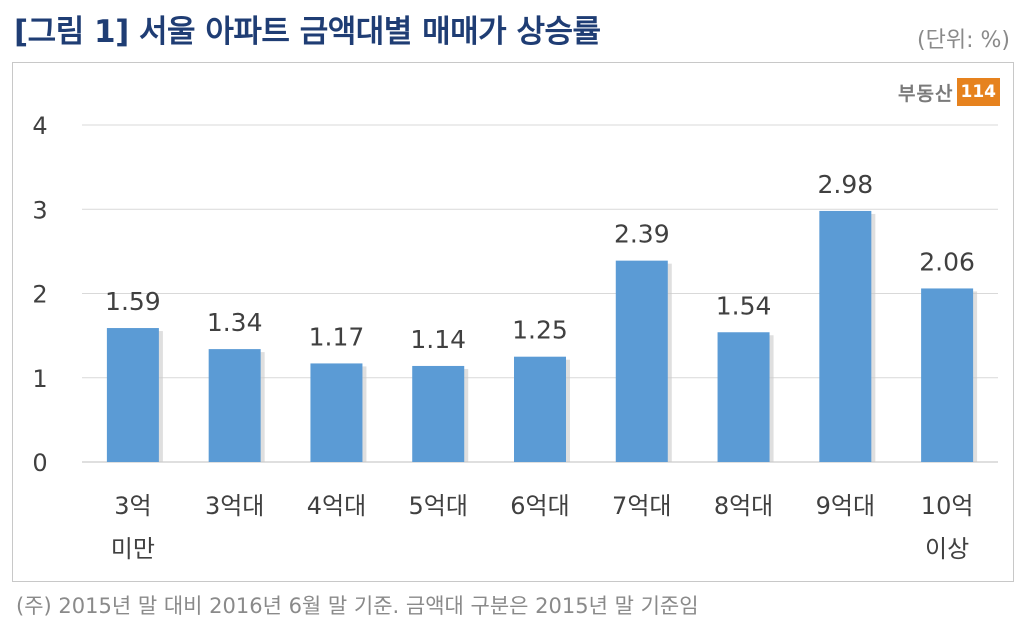 The height and width of the screenshot is (626, 1024). What do you see at coordinates (642, 234) in the screenshot?
I see `data-label: 2.39` at bounding box center [642, 234].